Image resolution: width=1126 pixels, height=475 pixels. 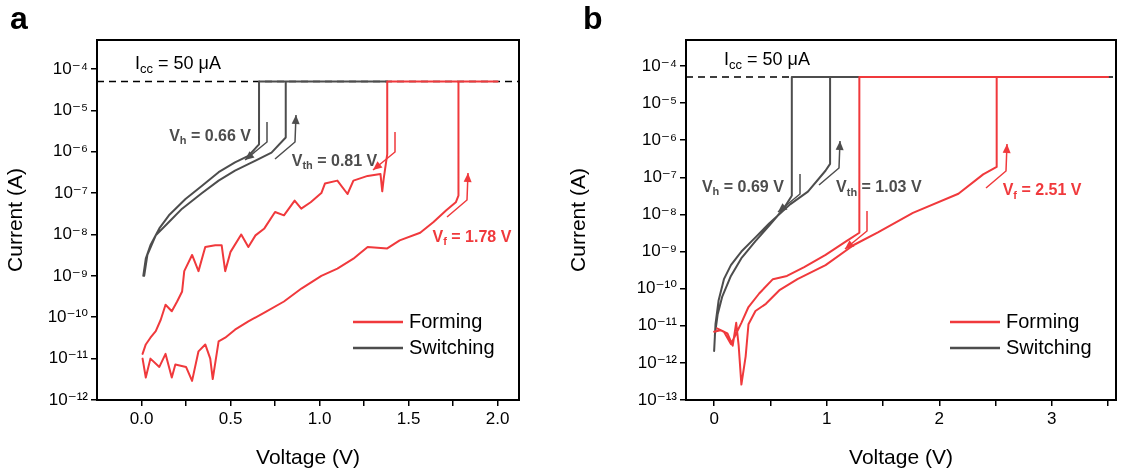 I want to click on x-tick-label: 2, so click(x=939, y=418).